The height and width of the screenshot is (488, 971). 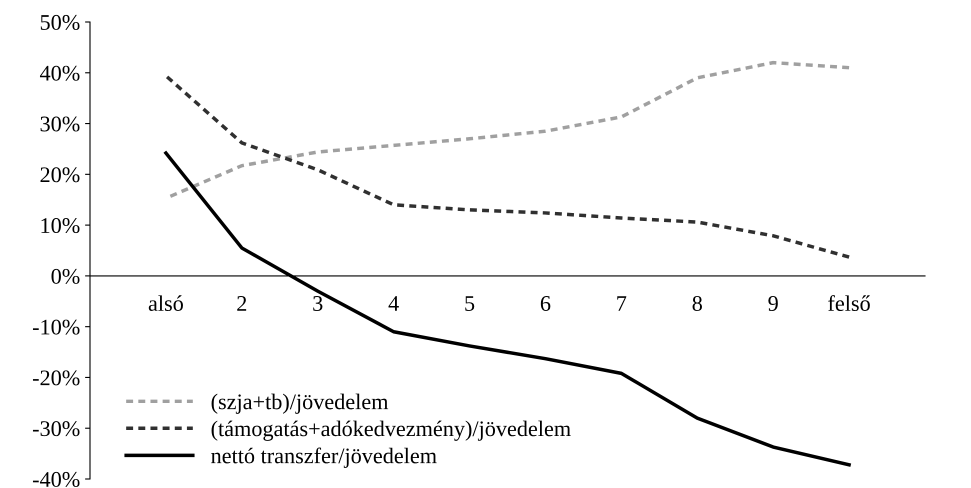 I want to click on x-tick-label: alsó, so click(x=165, y=303).